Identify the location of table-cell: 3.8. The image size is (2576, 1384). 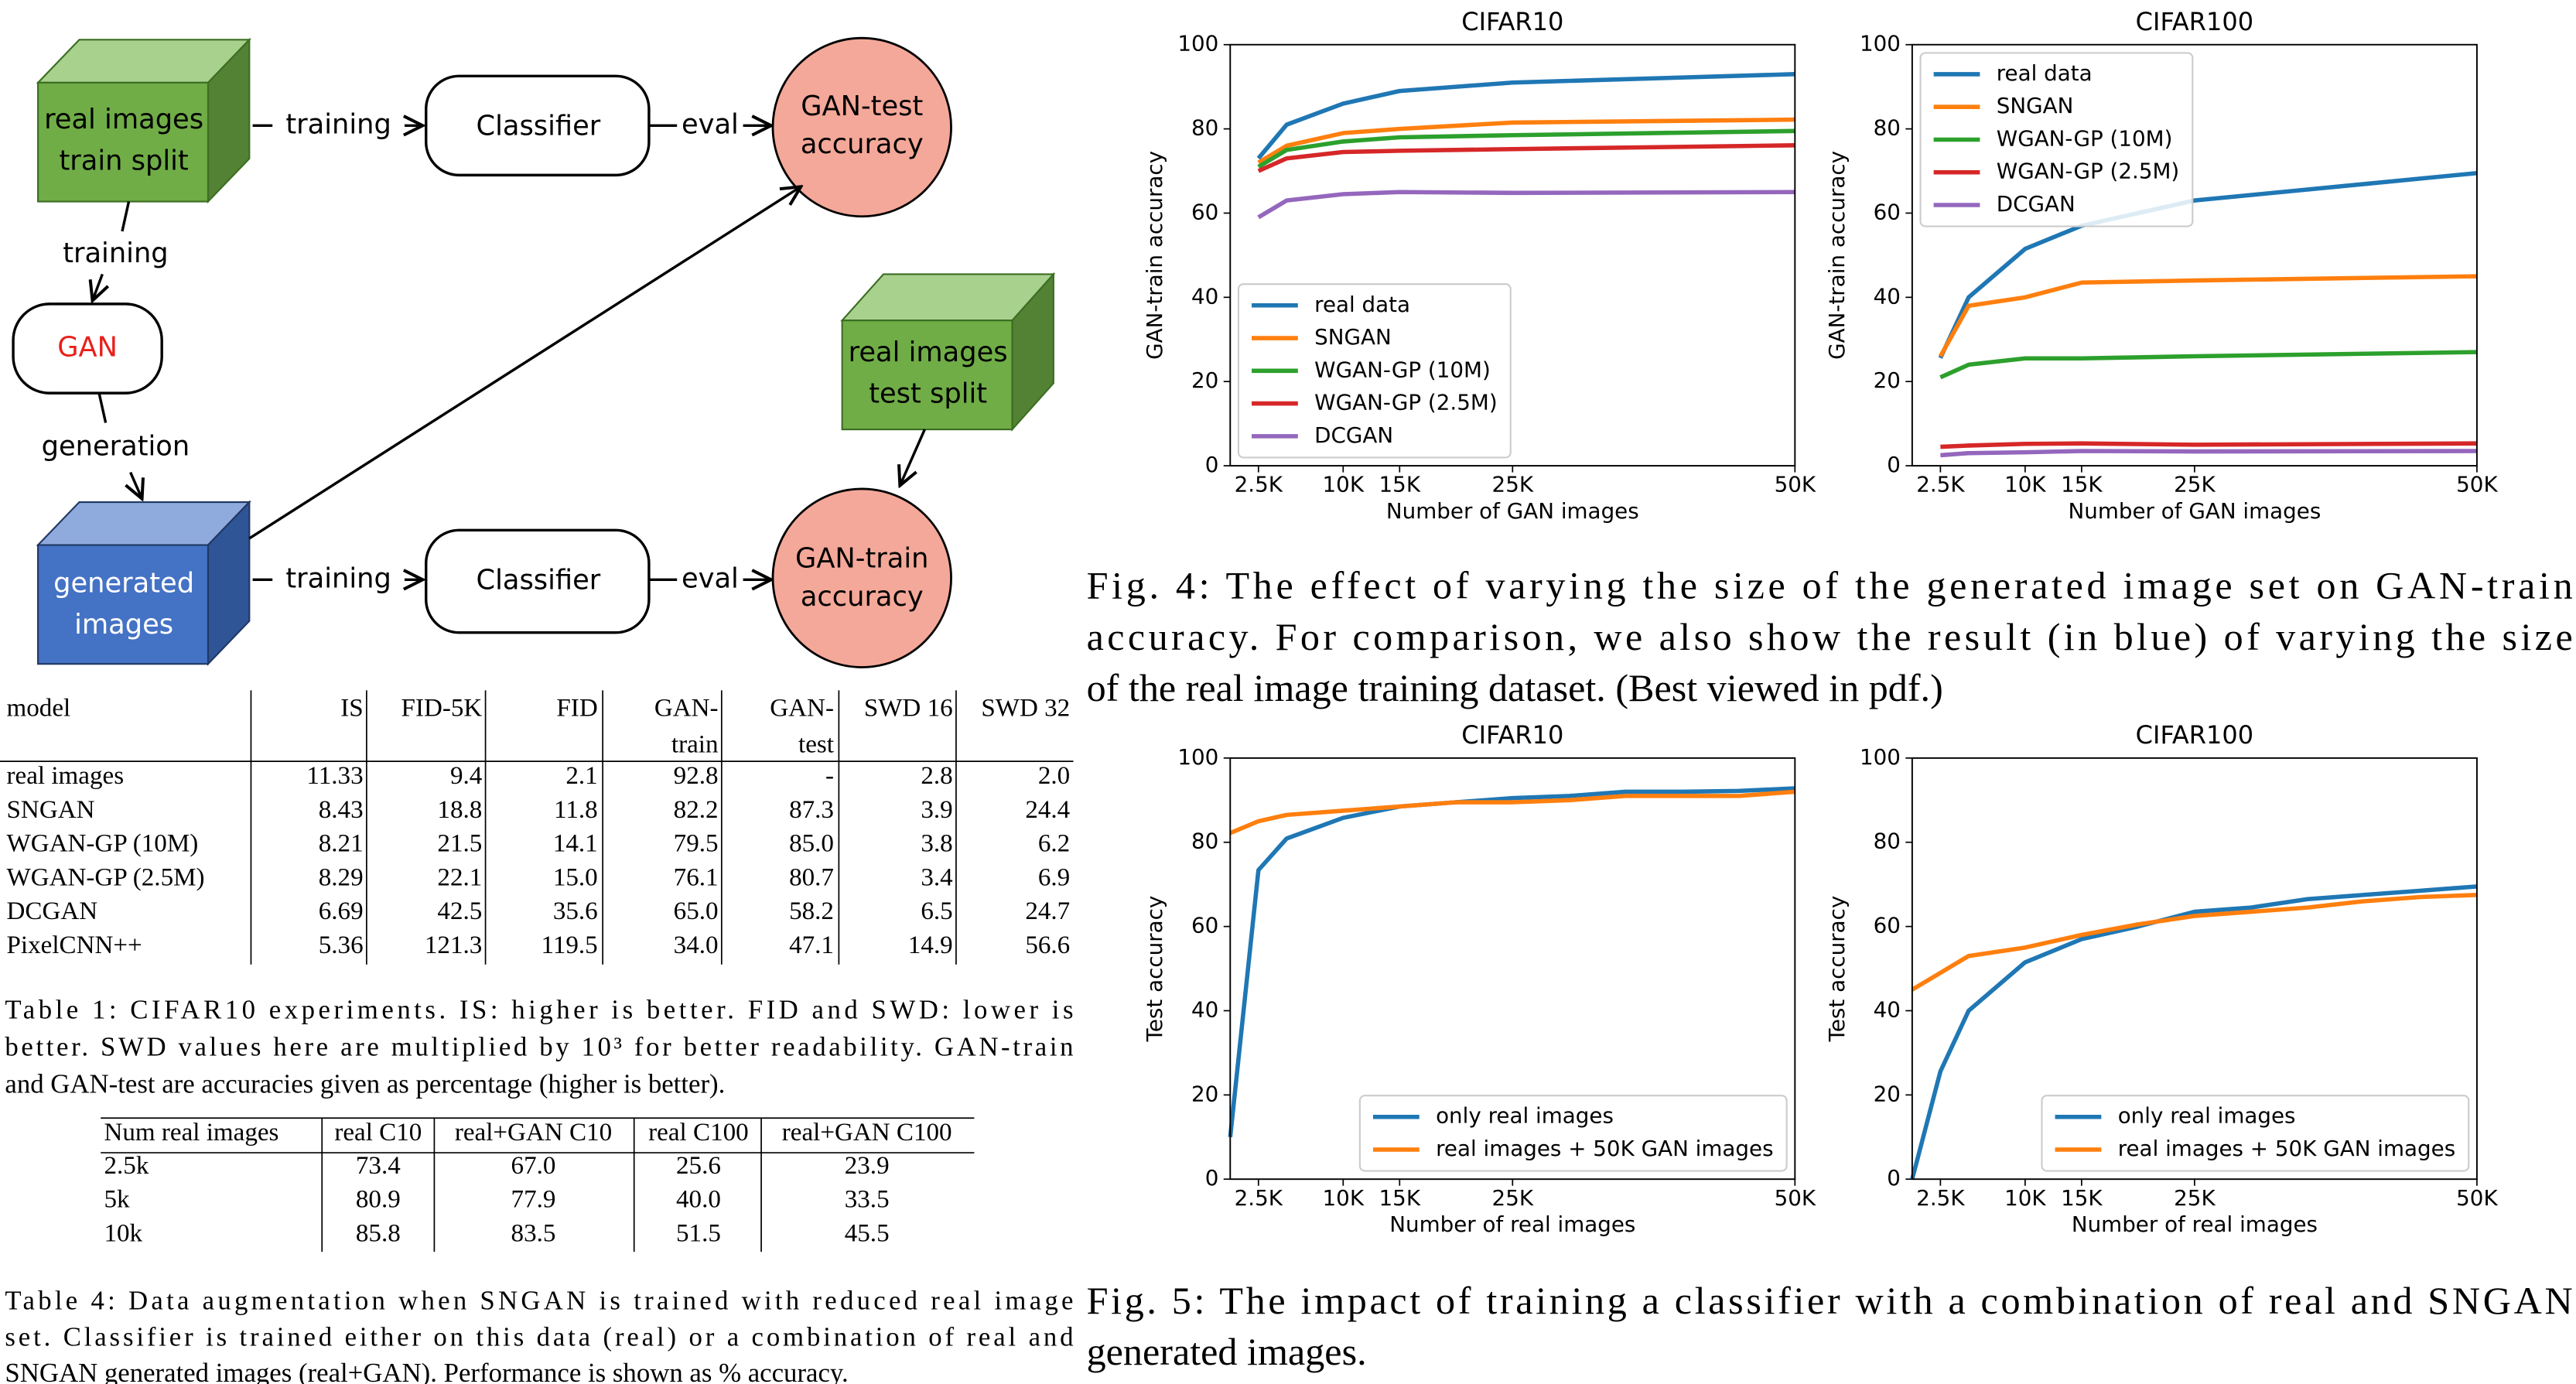
(936, 844).